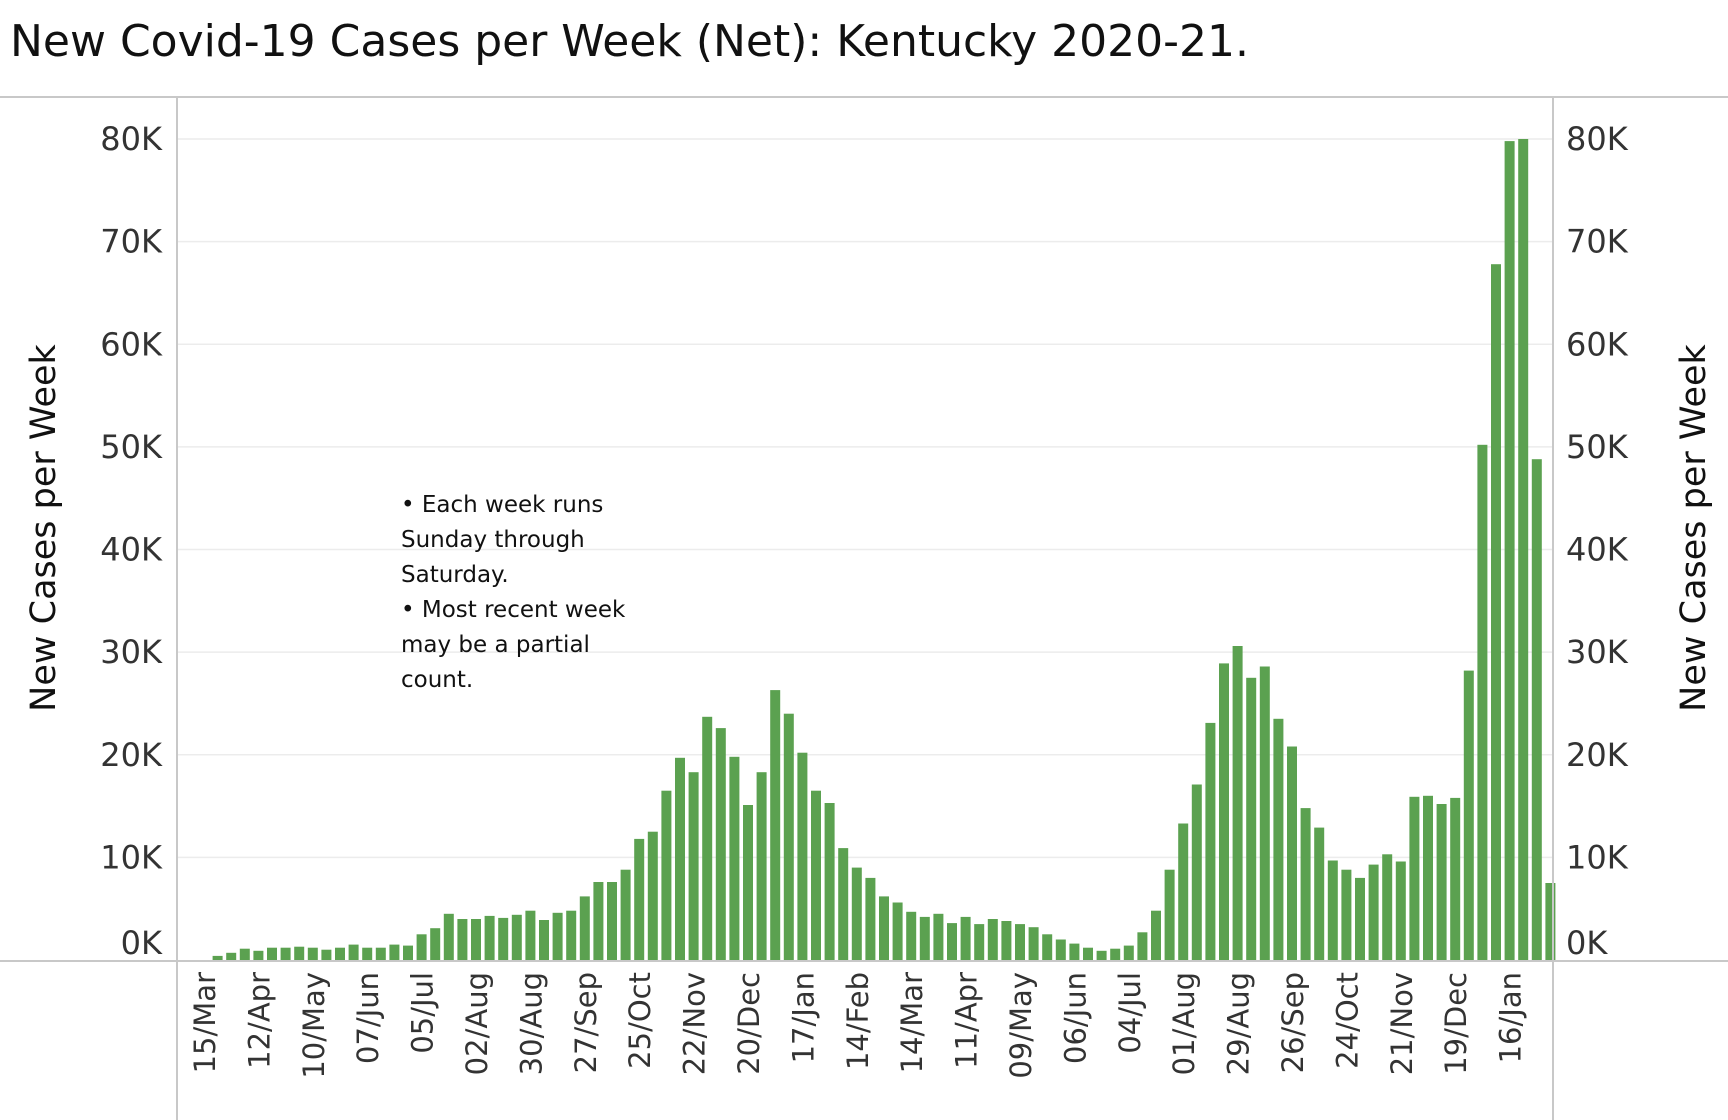 The width and height of the screenshot is (1728, 1120). I want to click on x-tick-label: 30/Aug, so click(531, 1023).